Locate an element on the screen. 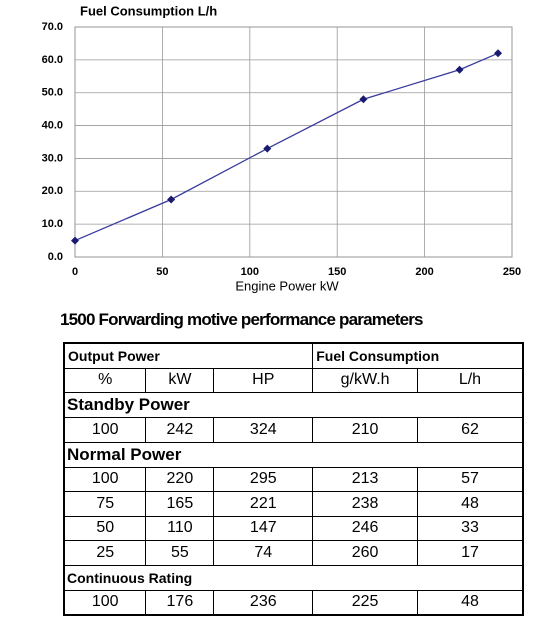 The width and height of the screenshot is (560, 625). x-tick-label: 150 is located at coordinates (337, 272).